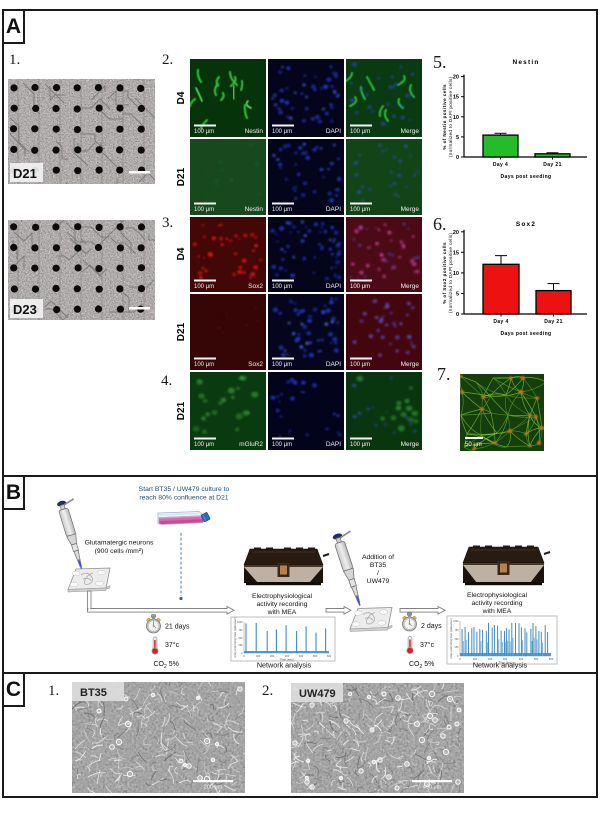 The height and width of the screenshot is (825, 601). What do you see at coordinates (251, 444) in the screenshot?
I see `svg-text: mGluR2` at bounding box center [251, 444].